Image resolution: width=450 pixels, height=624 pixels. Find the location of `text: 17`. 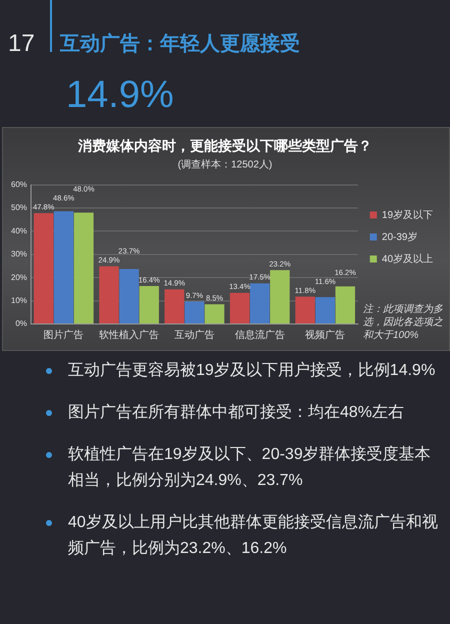

text: 17 is located at coordinates (21, 44).